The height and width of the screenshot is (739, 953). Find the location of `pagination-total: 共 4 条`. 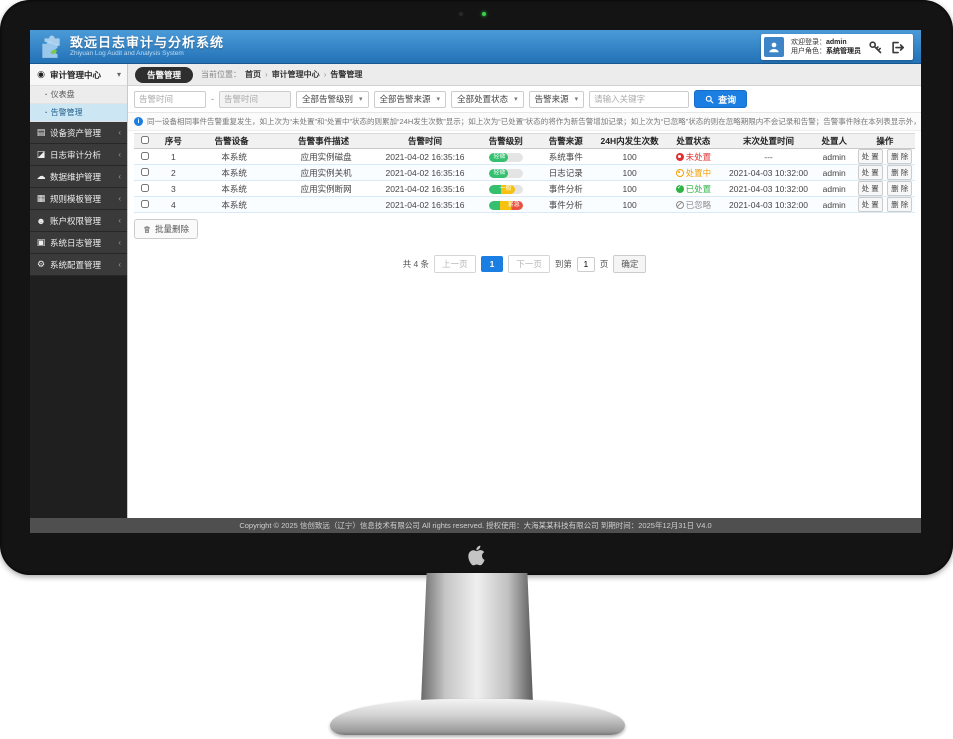

pagination-total: 共 4 条 is located at coordinates (416, 264).